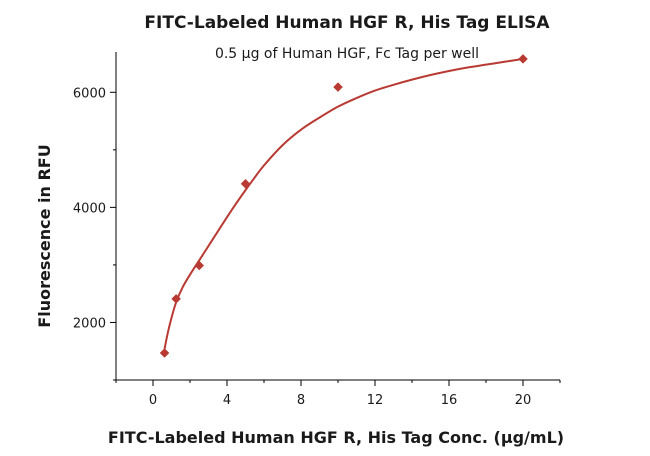 The width and height of the screenshot is (650, 456). I want to click on y-tick-label: 2000, so click(89, 323).